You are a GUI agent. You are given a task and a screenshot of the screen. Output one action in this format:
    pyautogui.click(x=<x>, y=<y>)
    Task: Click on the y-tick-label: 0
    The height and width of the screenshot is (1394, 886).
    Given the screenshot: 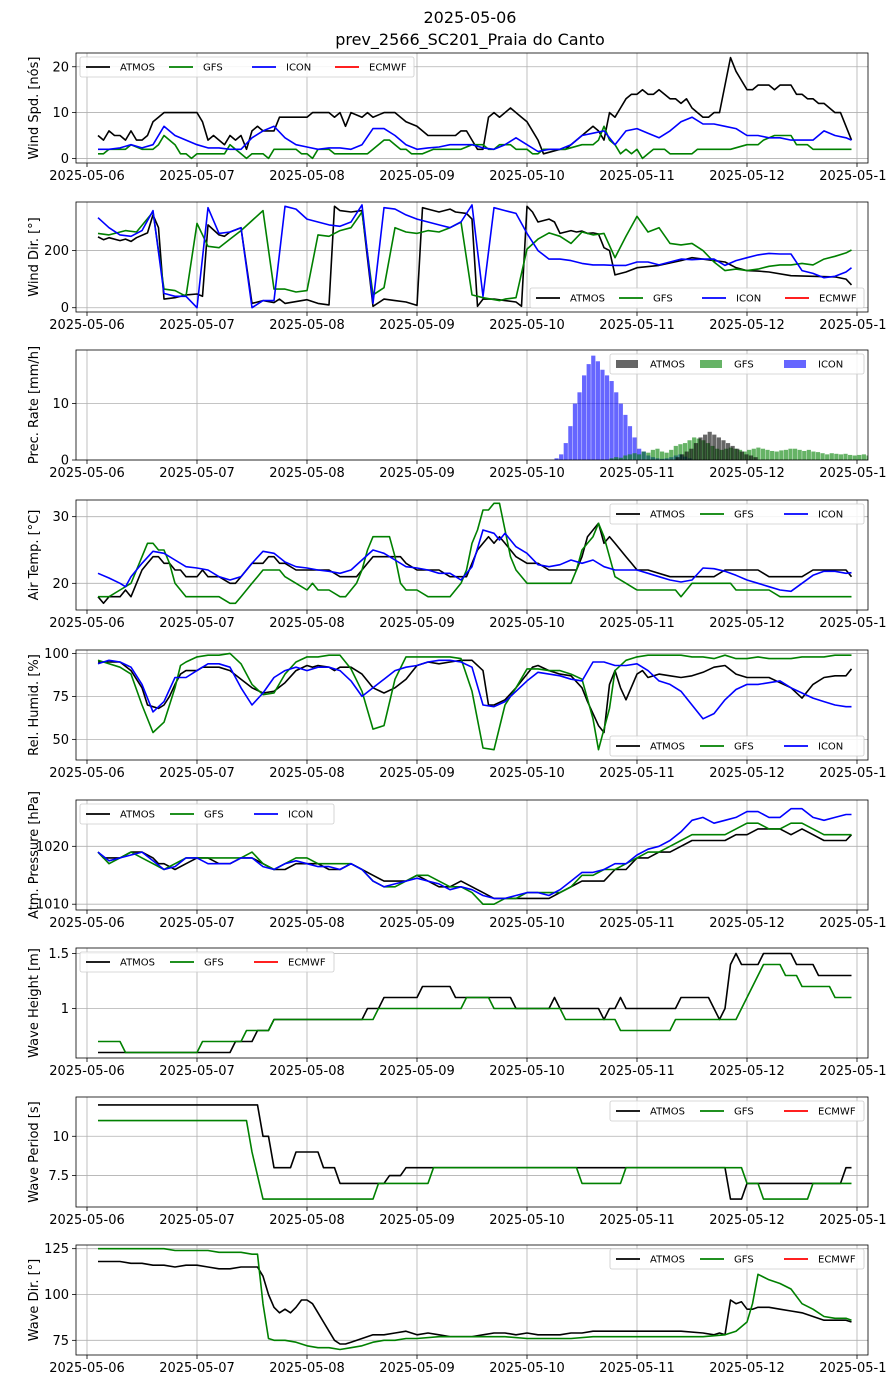 What is the action you would take?
    pyautogui.click(x=65, y=461)
    